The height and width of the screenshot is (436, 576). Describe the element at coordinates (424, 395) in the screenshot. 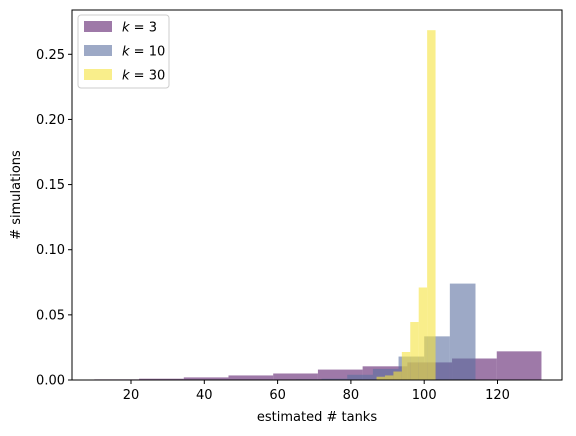

I see `x-tick-label: 100` at that location.